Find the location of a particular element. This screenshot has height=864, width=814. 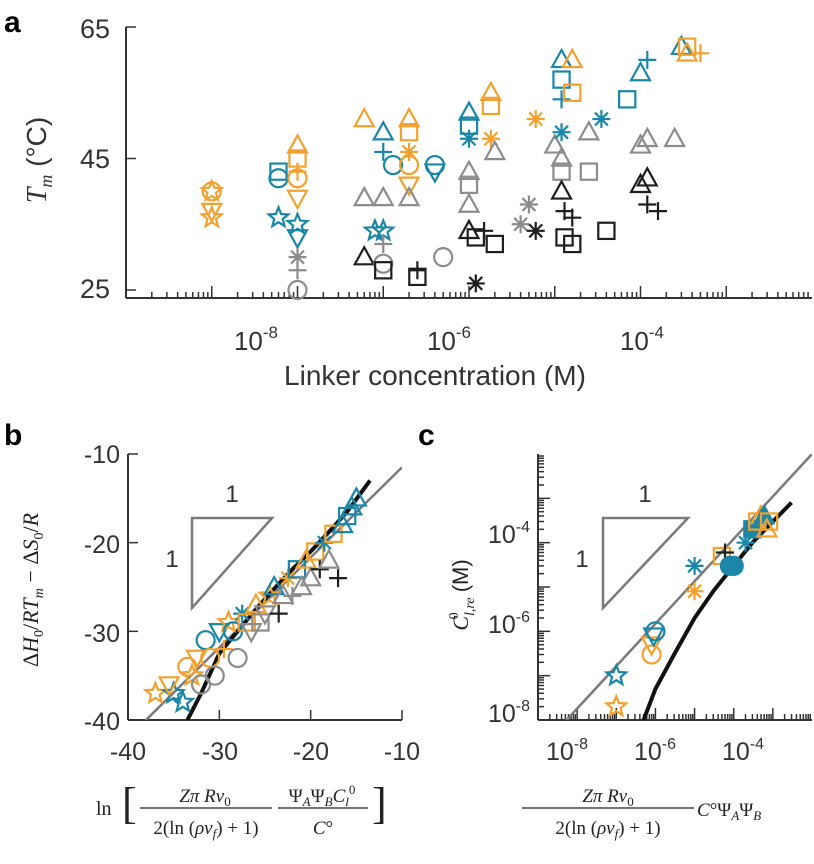

panel-c-triangle-side-label: 1 is located at coordinates (581, 559).